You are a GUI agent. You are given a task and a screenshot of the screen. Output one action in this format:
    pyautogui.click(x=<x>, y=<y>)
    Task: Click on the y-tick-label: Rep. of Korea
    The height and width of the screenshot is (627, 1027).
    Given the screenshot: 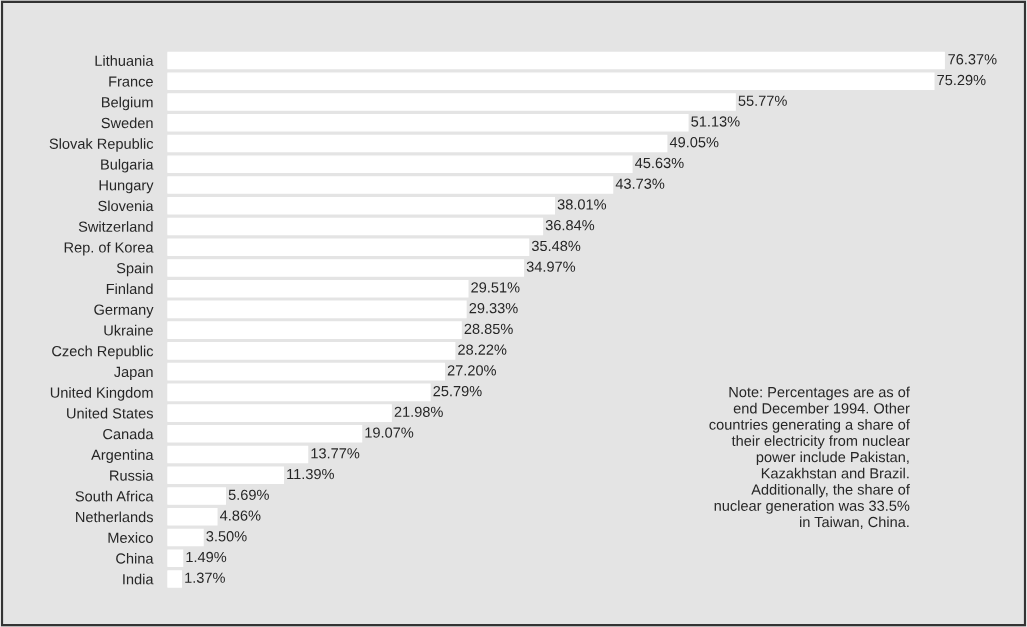 What is the action you would take?
    pyautogui.click(x=109, y=248)
    